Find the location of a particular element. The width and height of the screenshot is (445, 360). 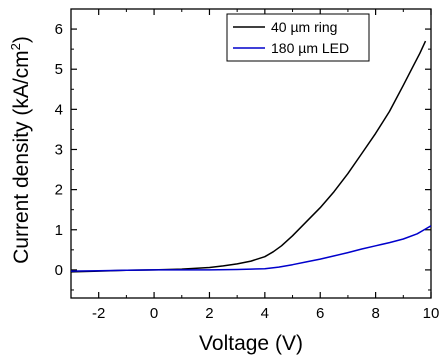

x-tick-label: 10 is located at coordinates (431, 313).